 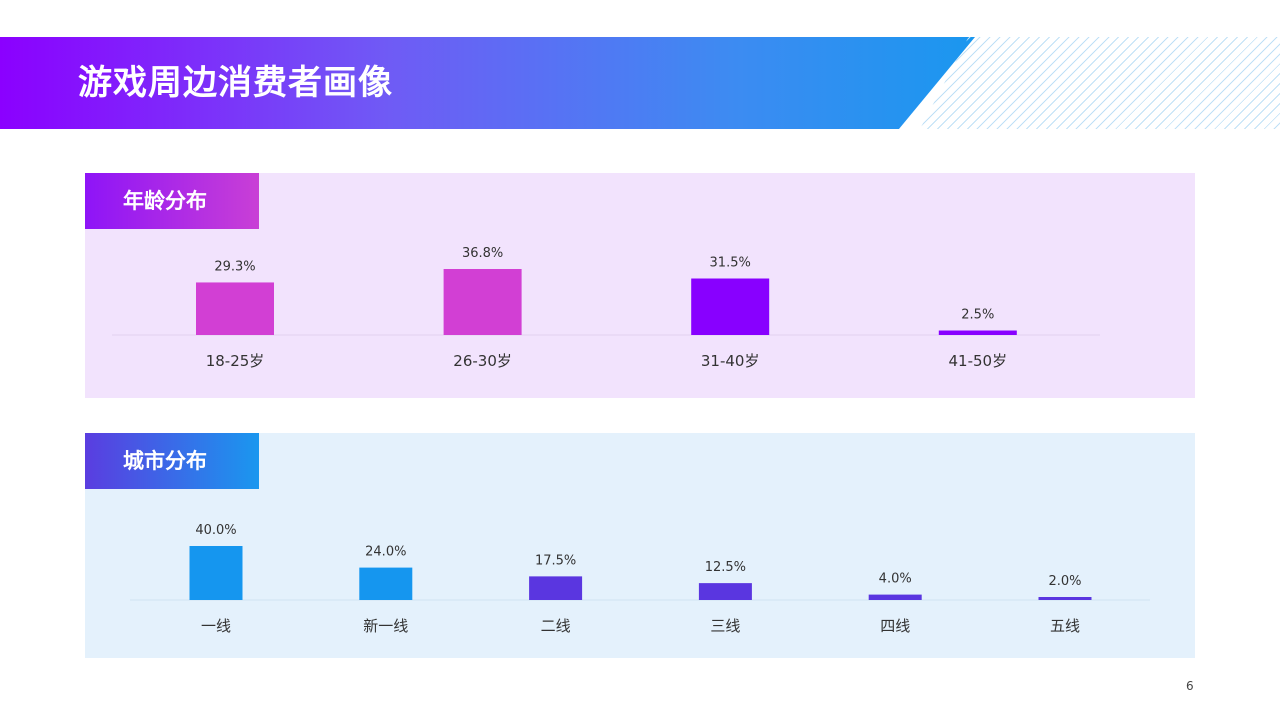 I want to click on category-label-2: 新一线, so click(x=385, y=626).